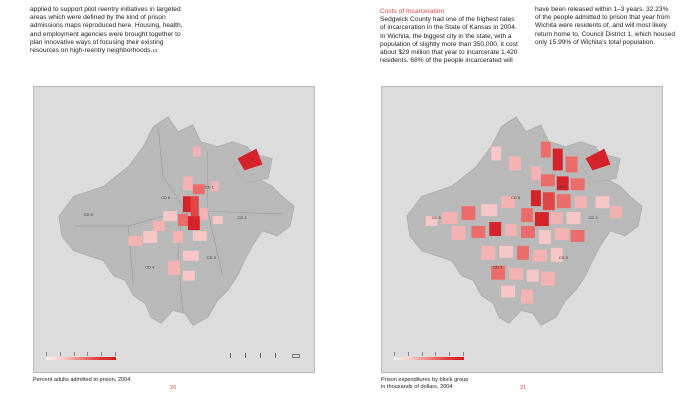 The width and height of the screenshot is (700, 400). Describe the element at coordinates (82, 380) in the screenshot. I see `left-map-caption: Percent adults admitted to prison, 2004` at that location.